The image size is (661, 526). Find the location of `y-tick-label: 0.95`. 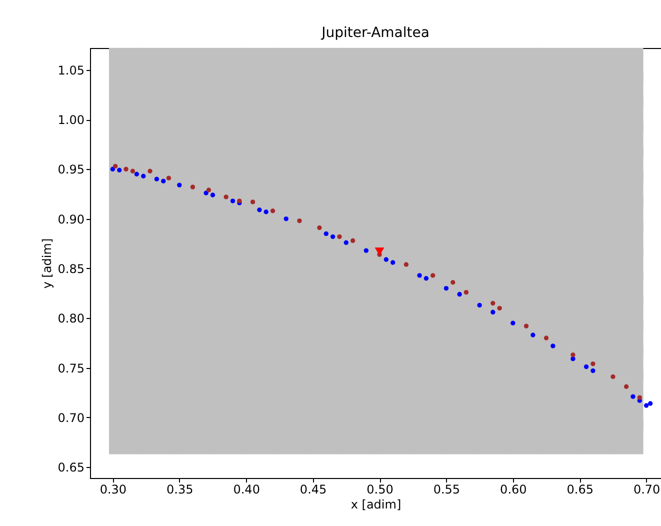

y-tick-label: 0.95 is located at coordinates (71, 169).